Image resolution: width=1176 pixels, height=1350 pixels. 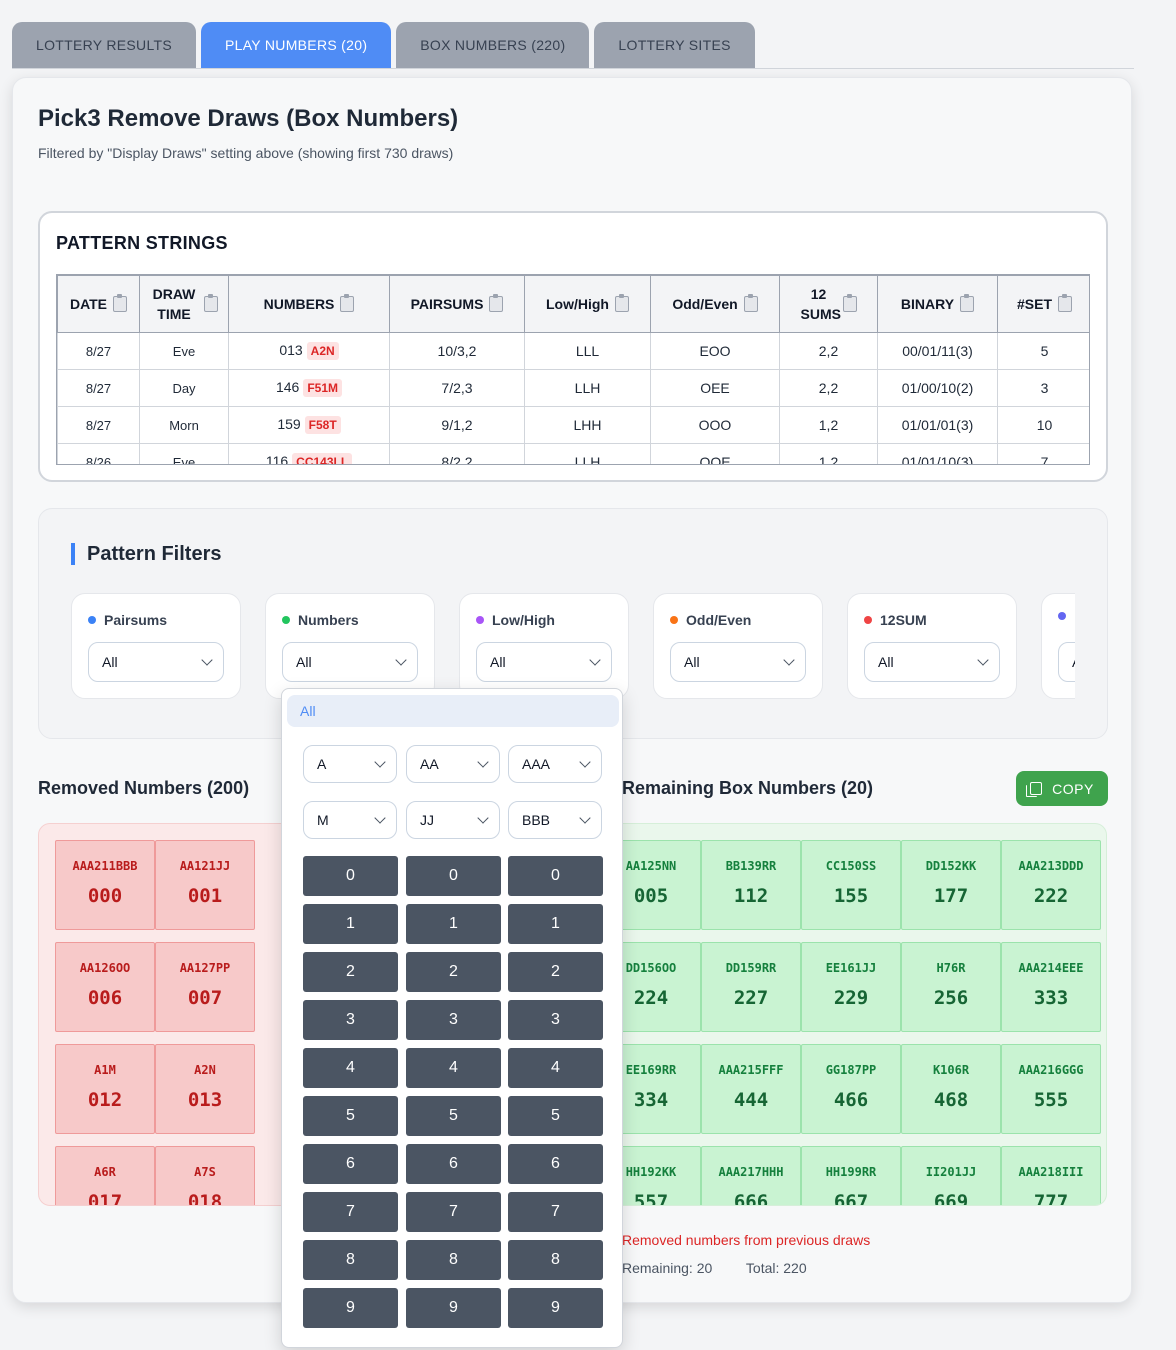 I want to click on table-header-cell: NUMBERS, so click(x=309, y=304).